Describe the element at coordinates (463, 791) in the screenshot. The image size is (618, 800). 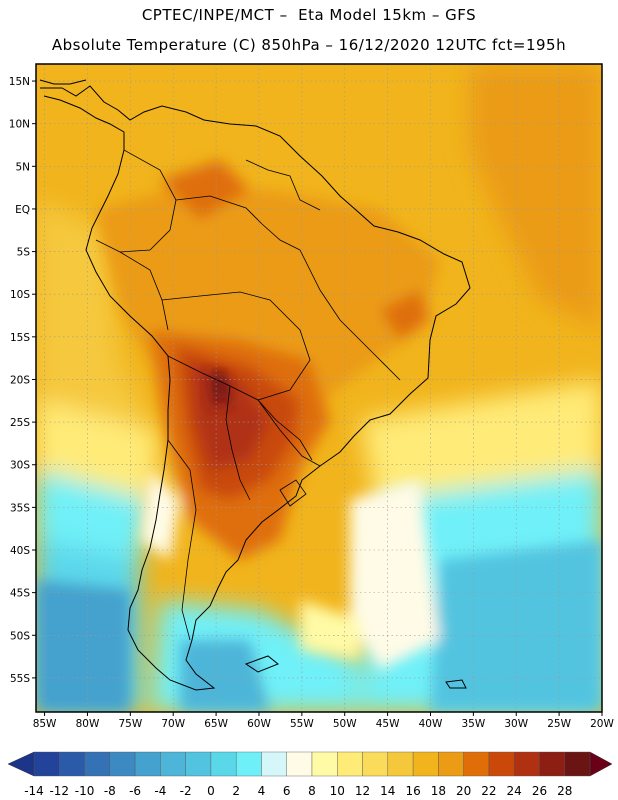
I see `colorbar-label: 20` at that location.